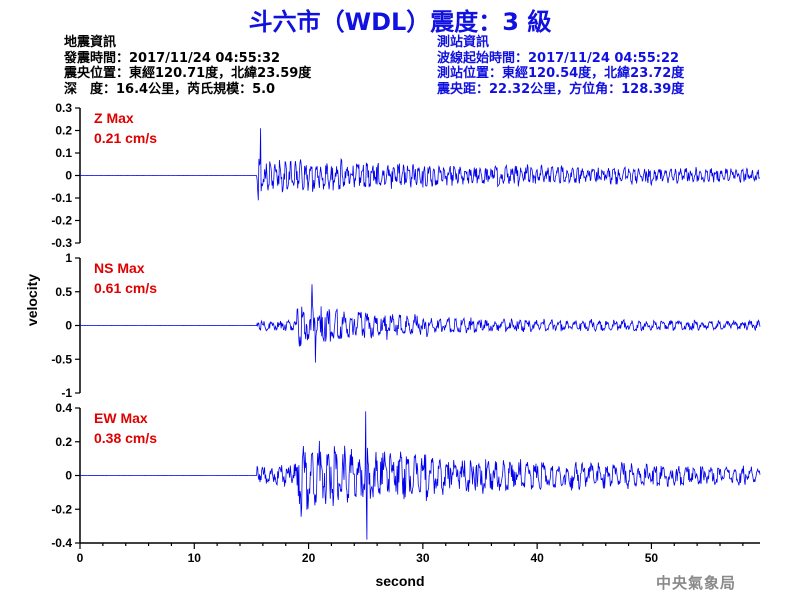 Image resolution: width=800 pixels, height=600 pixels. Describe the element at coordinates (400, 22) in the screenshot. I see `chart-title: 斗六市（WDL）震度：3 級` at that location.